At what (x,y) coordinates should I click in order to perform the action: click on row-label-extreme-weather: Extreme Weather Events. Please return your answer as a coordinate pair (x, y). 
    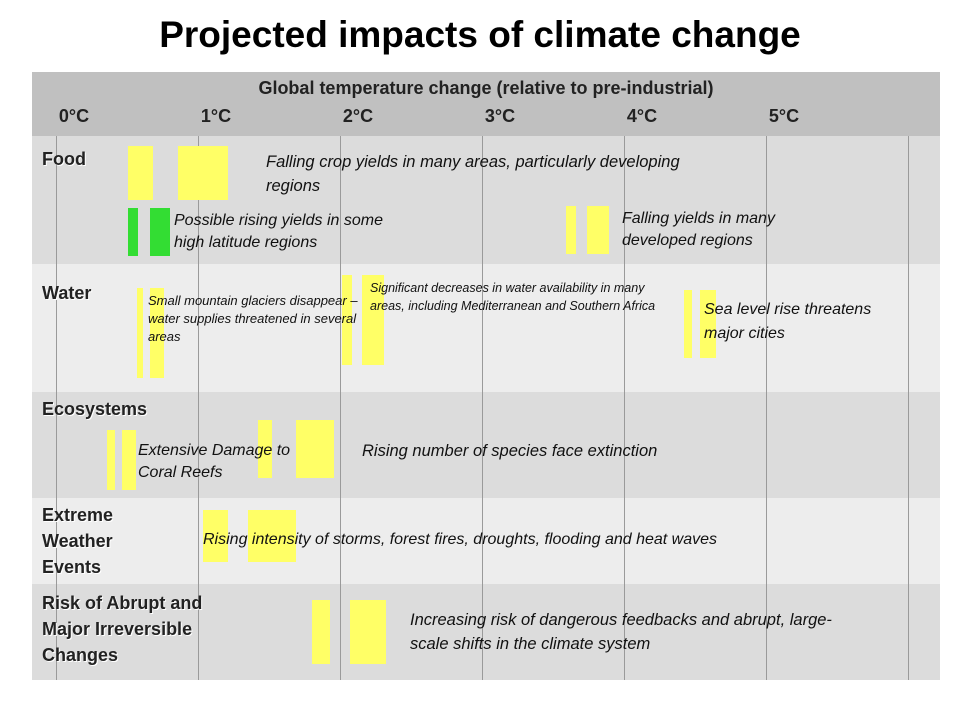
    Looking at the image, I should click on (78, 541).